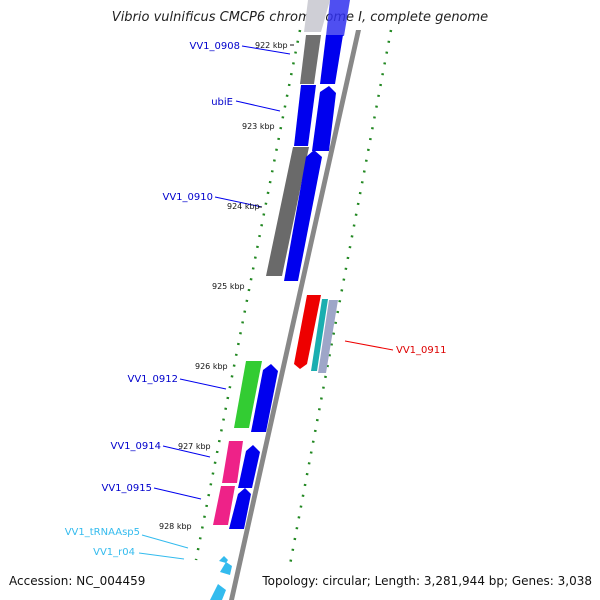 The image size is (600, 600). Describe the element at coordinates (215, 46) in the screenshot. I see `label-vv1-0908: VV1_0908` at that location.